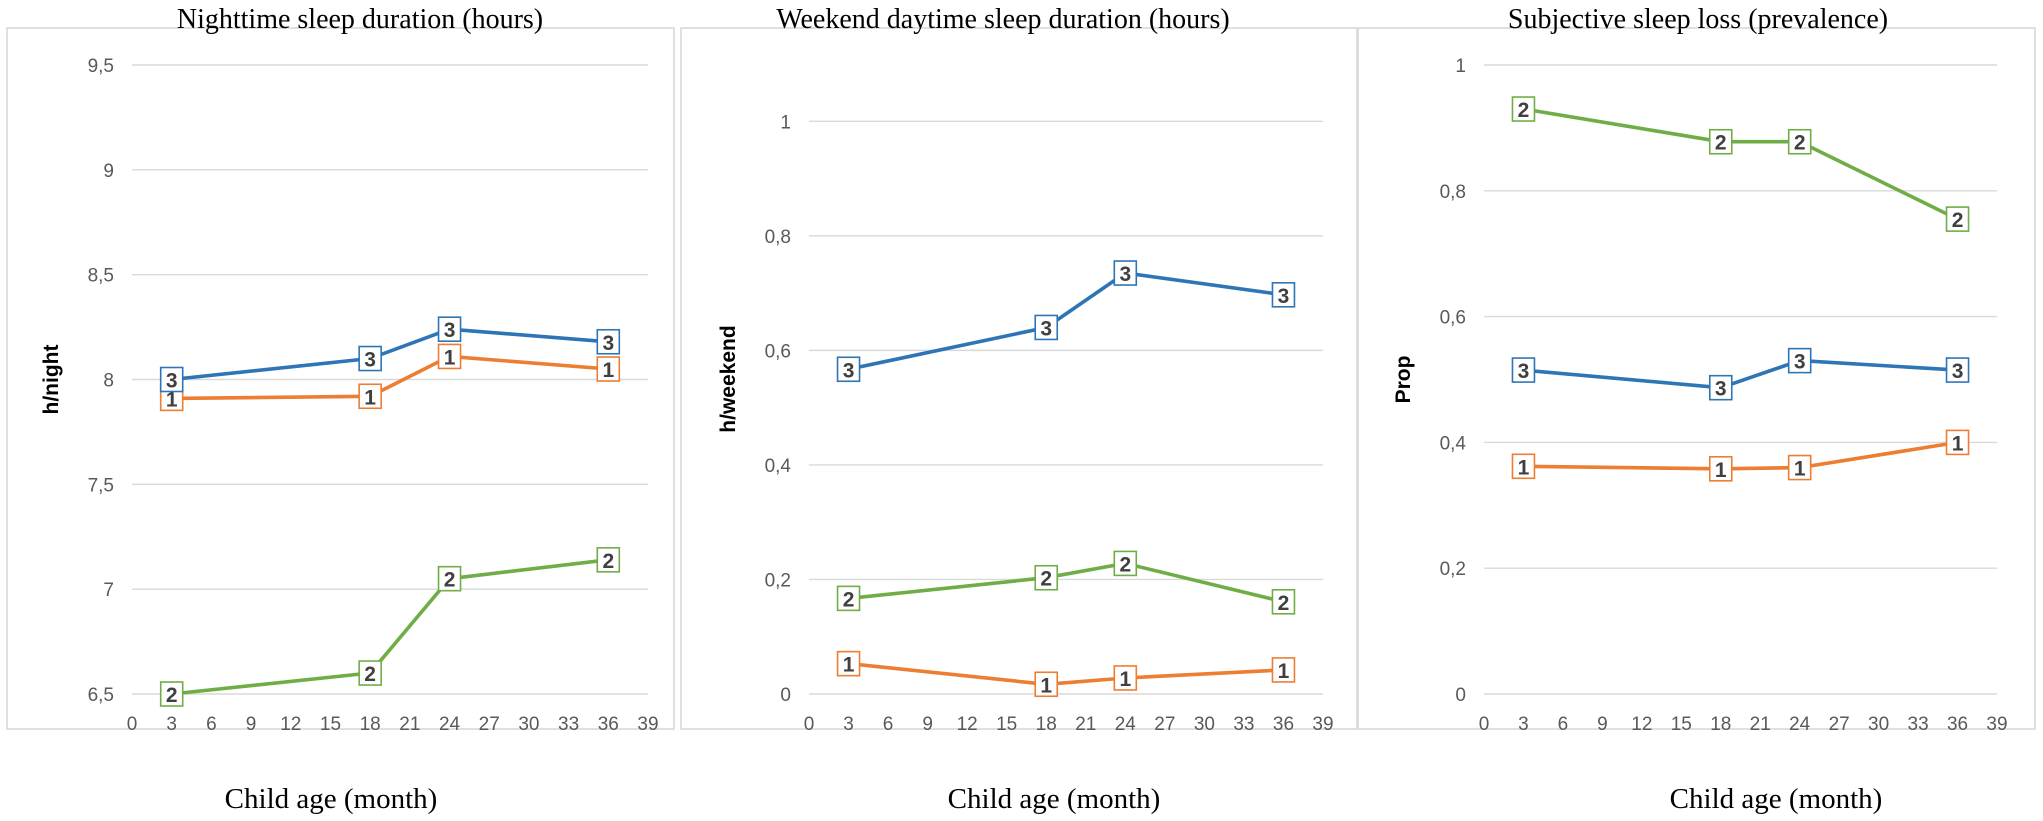 The width and height of the screenshot is (2043, 821). Describe the element at coordinates (848, 724) in the screenshot. I see `x-tick-label: 3` at that location.